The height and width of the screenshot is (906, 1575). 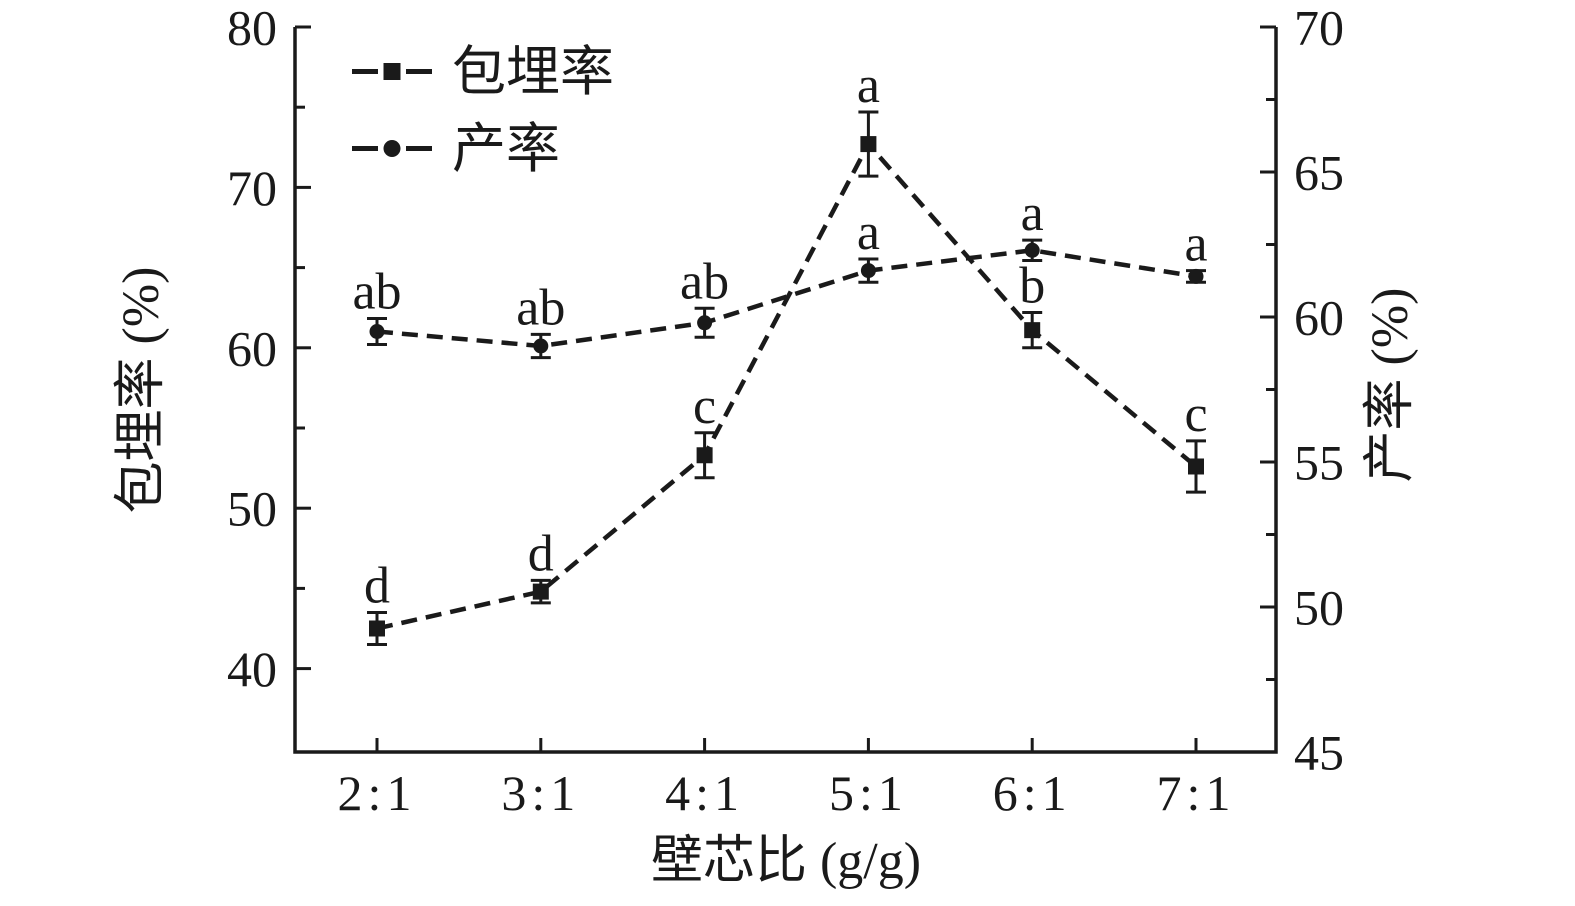 I want to click on legend-label-yield-rate: 产率, so click(x=506, y=149).